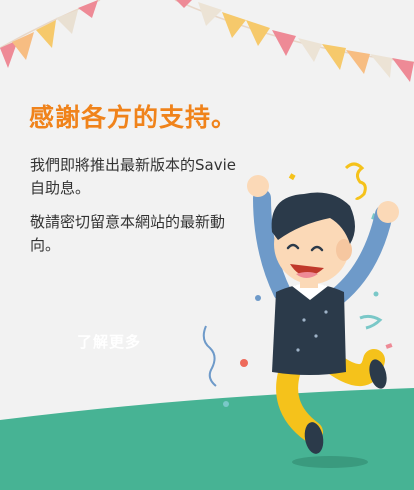  Describe the element at coordinates (133, 176) in the screenshot. I see `announcement-text: 我們即將推出最新版本的Savie自助息。` at that location.